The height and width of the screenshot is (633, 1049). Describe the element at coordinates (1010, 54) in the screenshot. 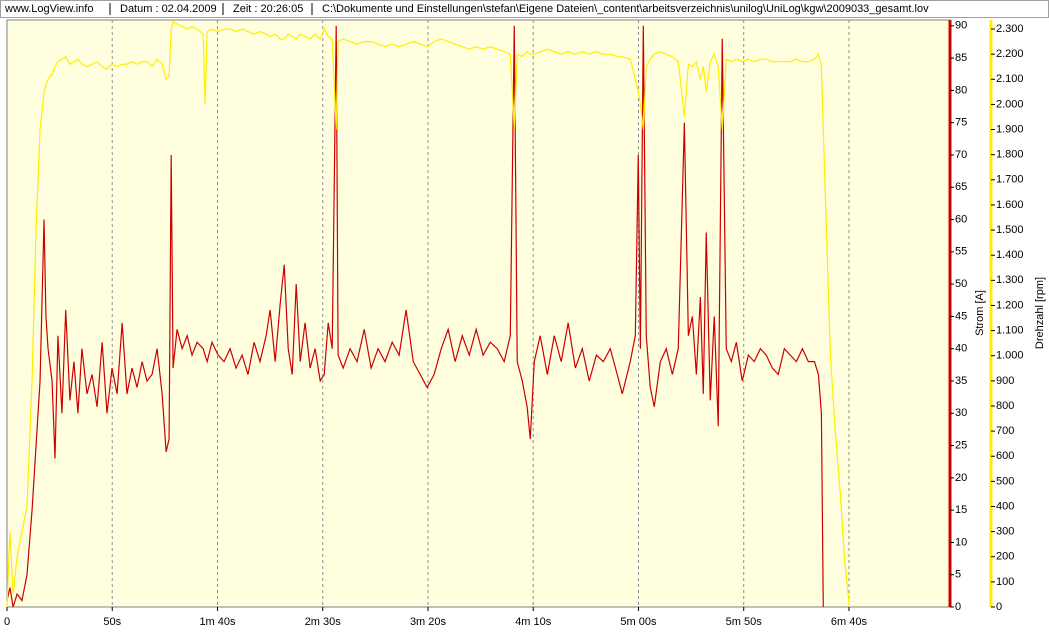

I see `y2-tick-label: 2.200` at that location.